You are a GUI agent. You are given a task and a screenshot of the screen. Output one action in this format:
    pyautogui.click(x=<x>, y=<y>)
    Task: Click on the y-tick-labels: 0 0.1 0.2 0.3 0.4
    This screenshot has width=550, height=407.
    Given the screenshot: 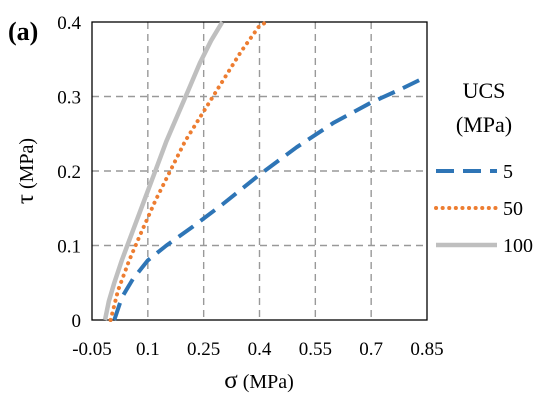 What is the action you would take?
    pyautogui.click(x=69, y=172)
    